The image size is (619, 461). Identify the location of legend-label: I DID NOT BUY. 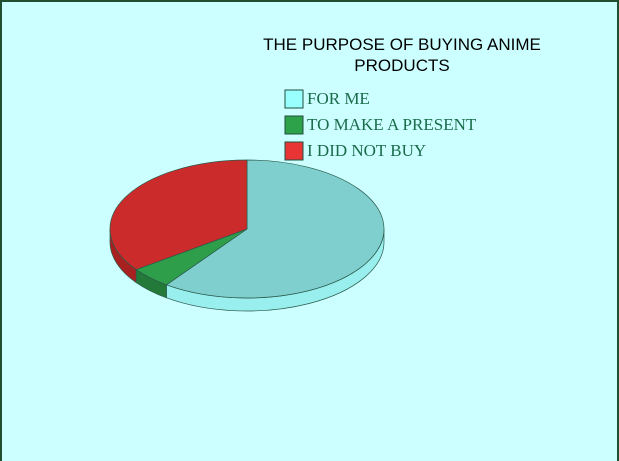
(366, 150).